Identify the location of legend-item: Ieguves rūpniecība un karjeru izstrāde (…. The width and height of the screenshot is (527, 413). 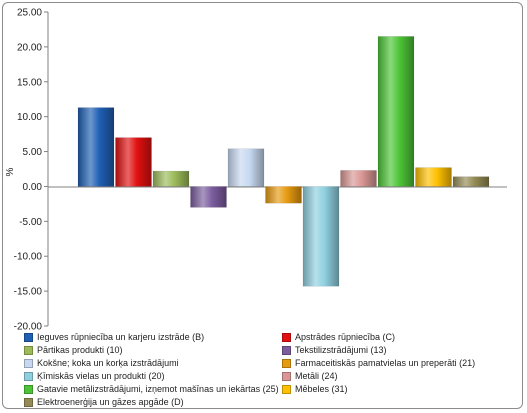
(153, 337).